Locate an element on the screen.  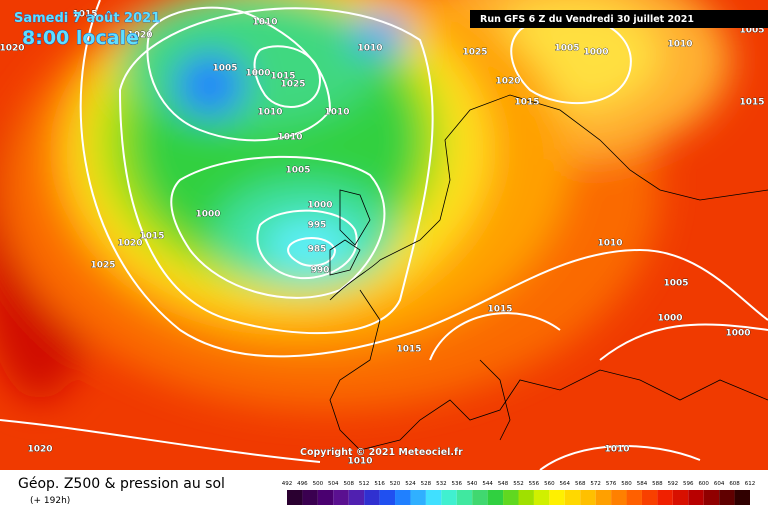
scale-label: 492 is located at coordinates (287, 484).